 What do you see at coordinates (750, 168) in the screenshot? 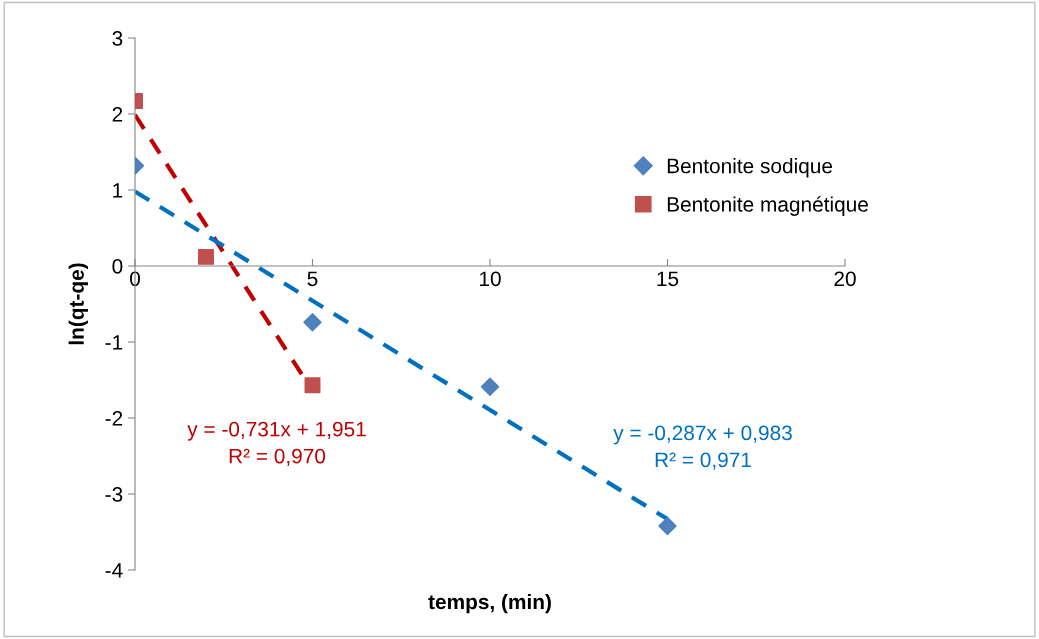
I see `legend-label: Bentonite sodique` at bounding box center [750, 168].